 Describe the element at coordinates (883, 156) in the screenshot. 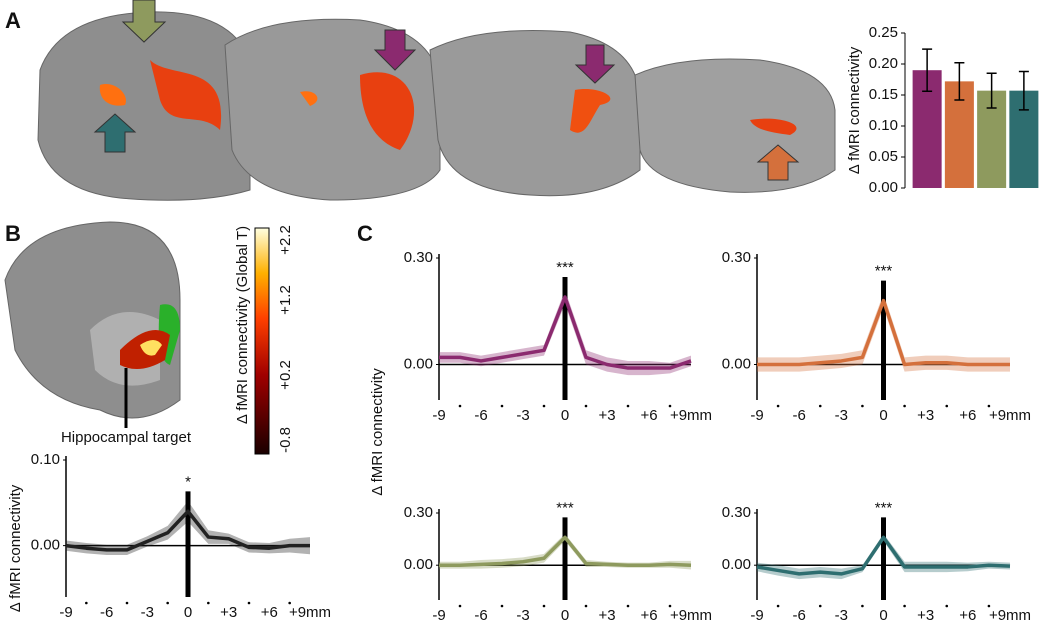

I see `y-tick-label: 0.05` at that location.